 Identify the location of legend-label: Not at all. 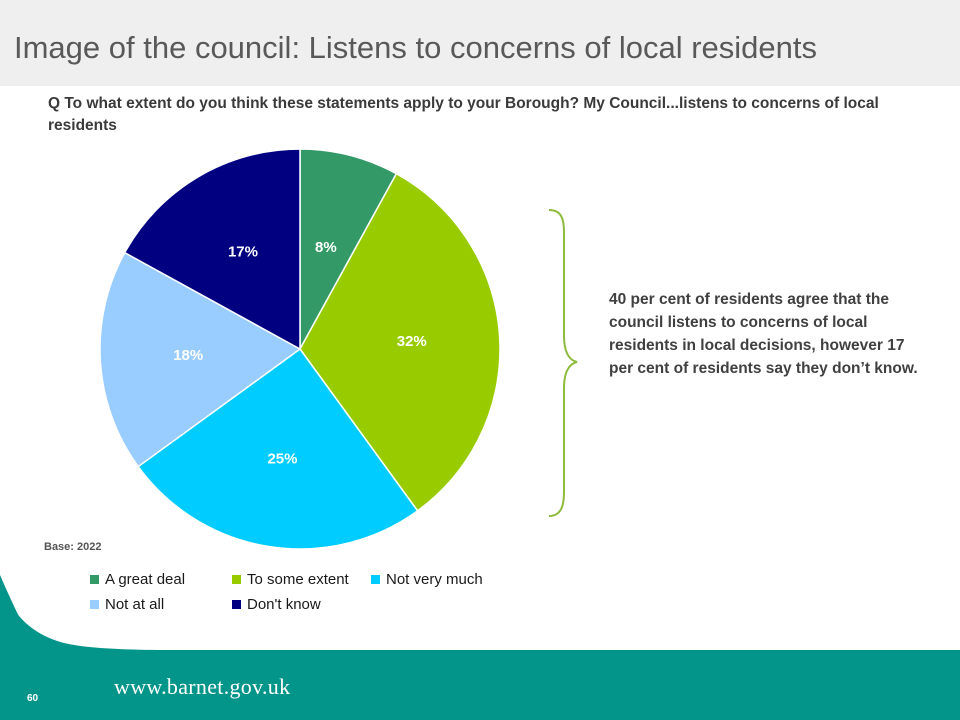
(135, 604).